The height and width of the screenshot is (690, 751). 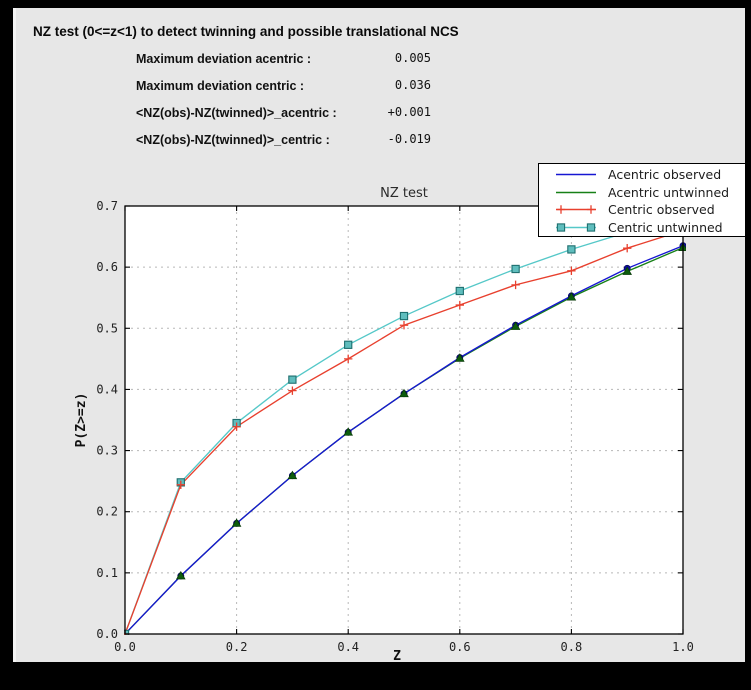 What do you see at coordinates (665, 227) in the screenshot?
I see `legend-label: Centric untwinned` at bounding box center [665, 227].